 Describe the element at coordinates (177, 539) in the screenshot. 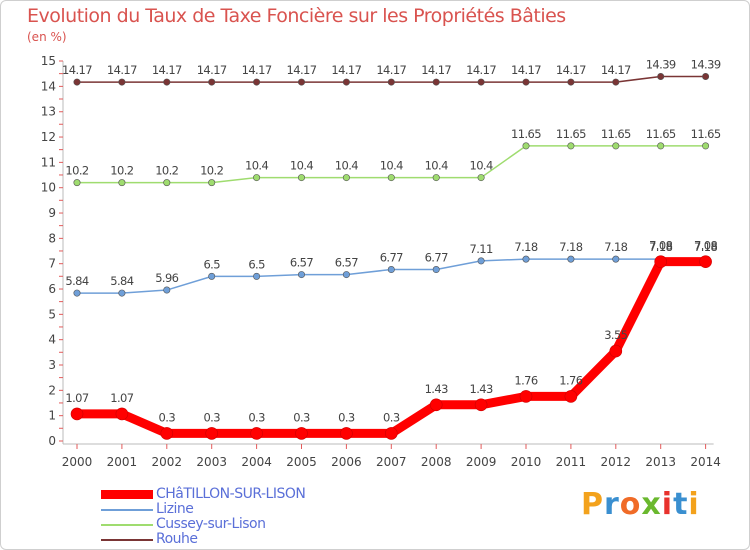

I see `legend-label: Rouhe` at that location.